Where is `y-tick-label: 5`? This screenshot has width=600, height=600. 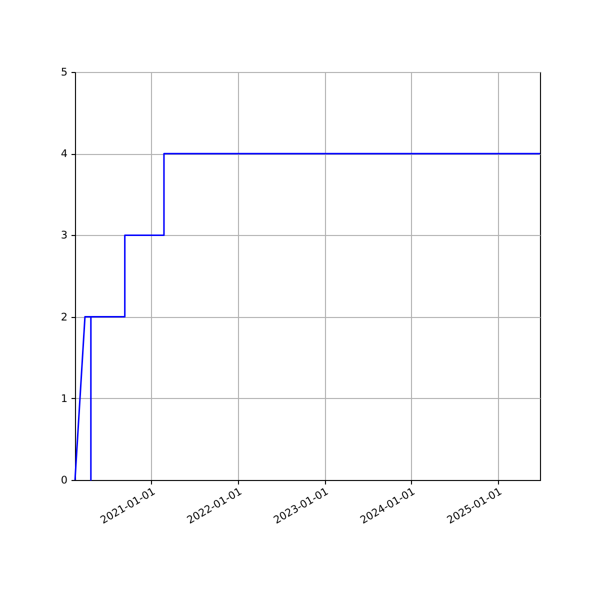
y-tick-label: 5 is located at coordinates (64, 72).